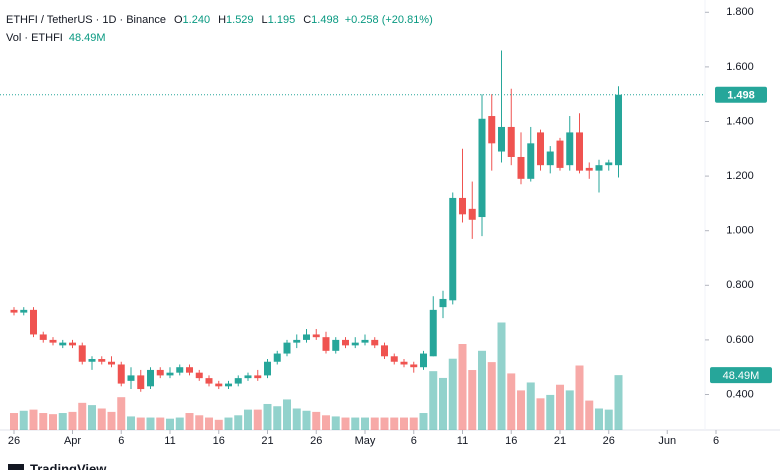 The image size is (780, 470). What do you see at coordinates (87, 38) in the screenshot?
I see `volume-value: 48.49M` at bounding box center [87, 38].